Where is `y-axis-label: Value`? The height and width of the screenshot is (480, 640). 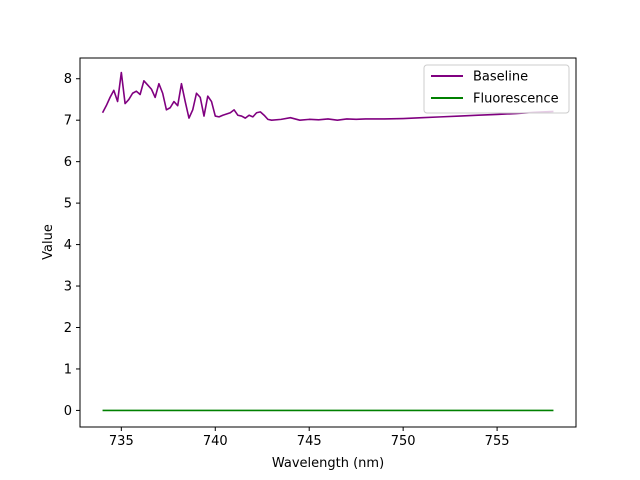
y-axis-label: Value is located at coordinates (48, 242).